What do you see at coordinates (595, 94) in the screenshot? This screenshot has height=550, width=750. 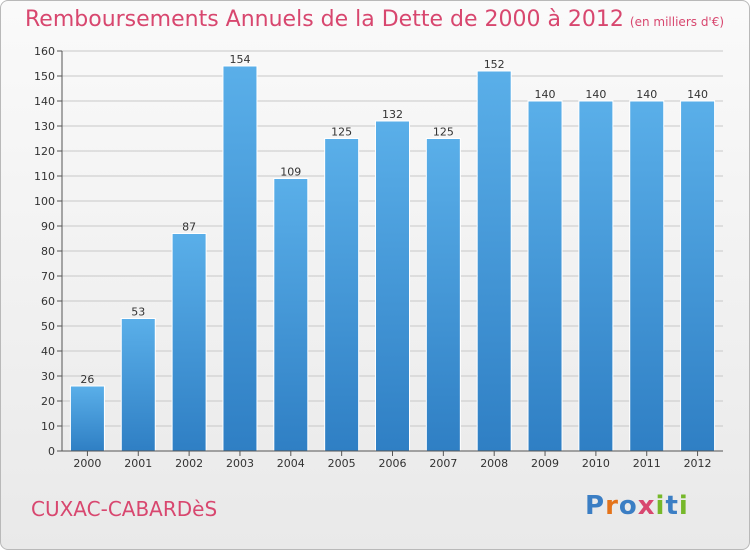 I see `data-label-2010: 140` at bounding box center [595, 94].